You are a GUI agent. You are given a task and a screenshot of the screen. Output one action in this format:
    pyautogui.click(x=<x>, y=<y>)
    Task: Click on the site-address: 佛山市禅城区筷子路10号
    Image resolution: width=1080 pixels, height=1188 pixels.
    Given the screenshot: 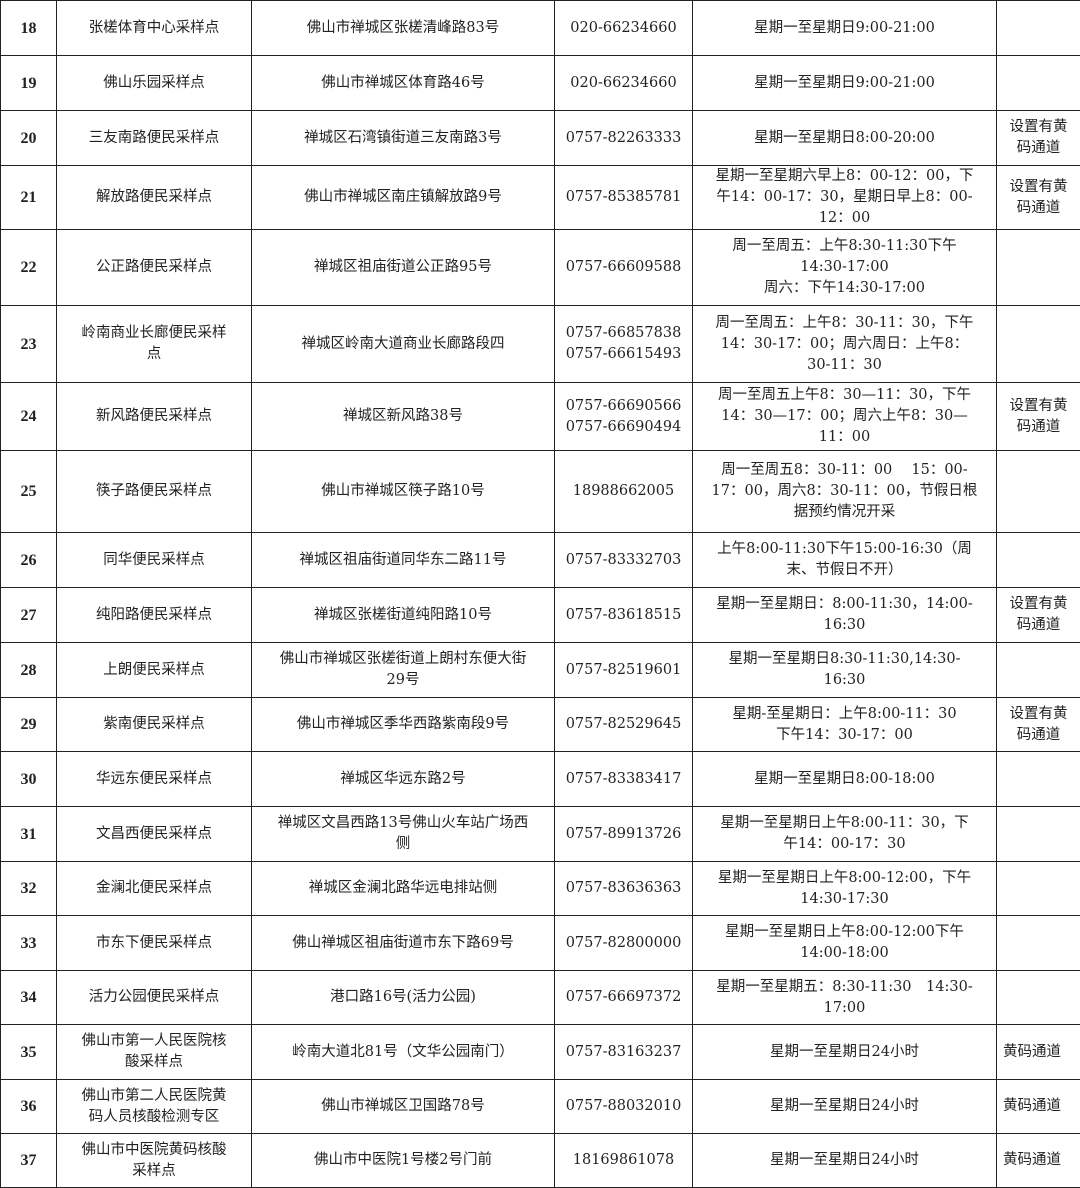 What is the action you would take?
    pyautogui.click(x=403, y=492)
    